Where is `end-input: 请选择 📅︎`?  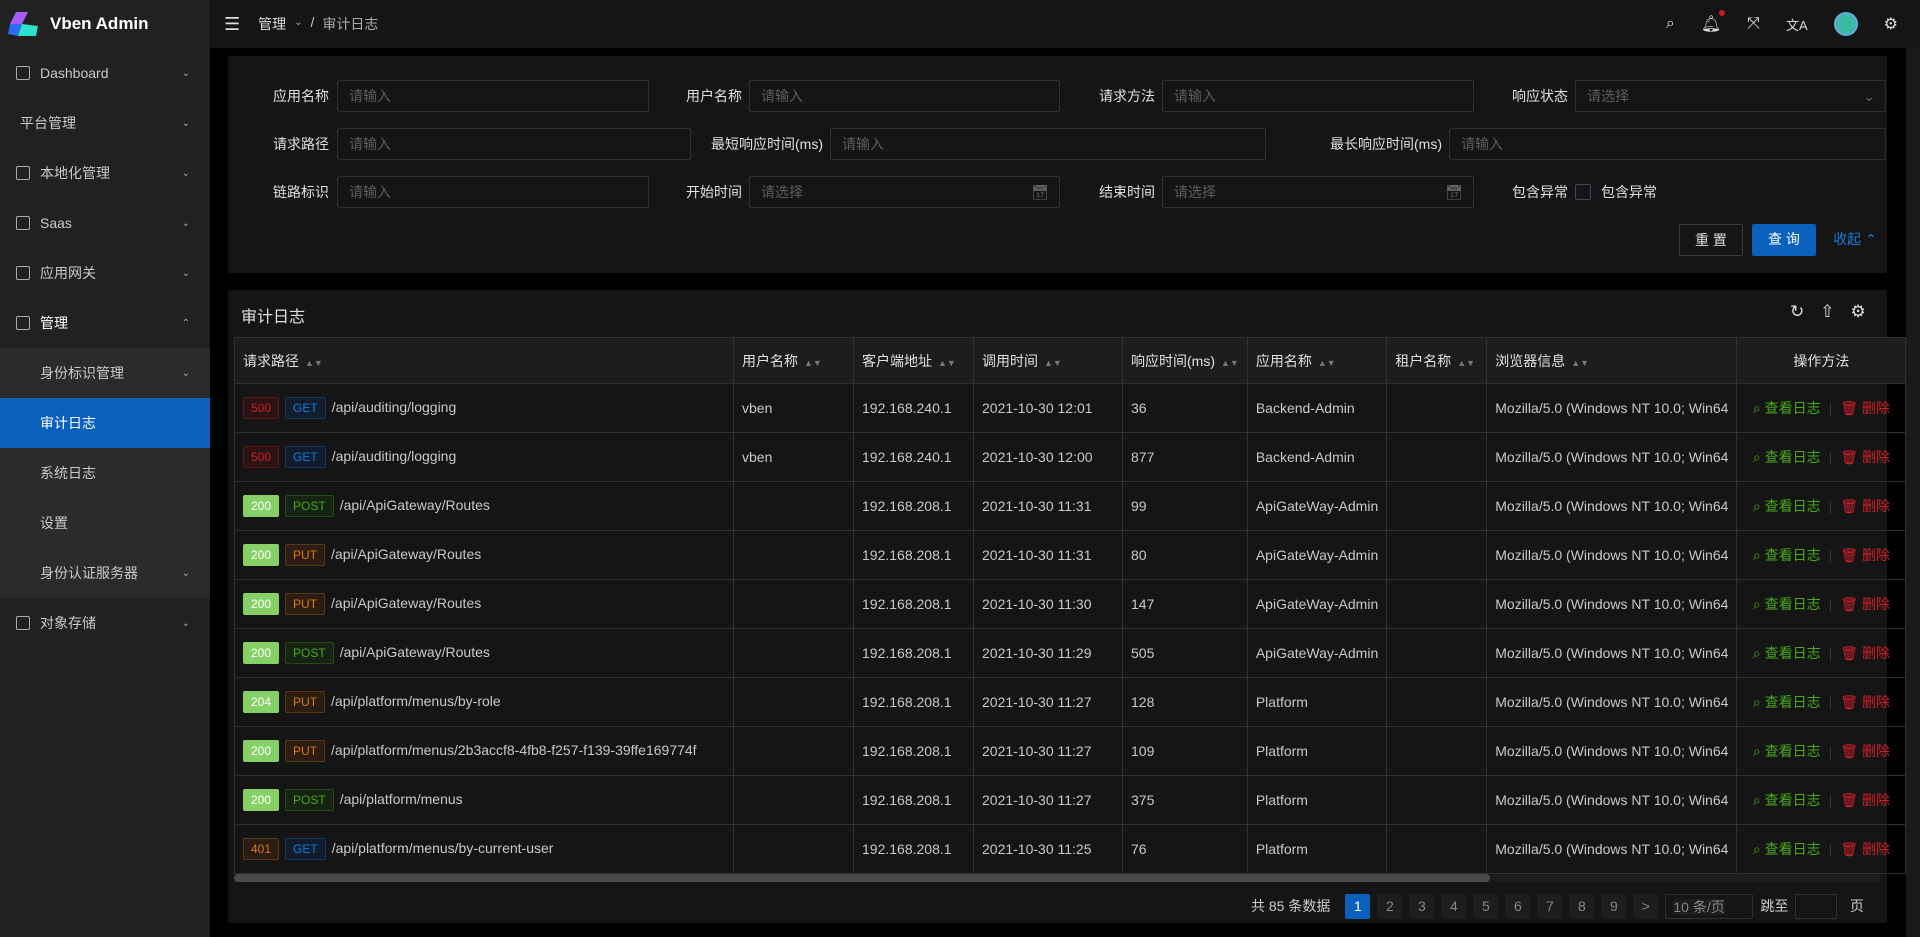 end-input: 请选择 📅︎ is located at coordinates (1318, 192).